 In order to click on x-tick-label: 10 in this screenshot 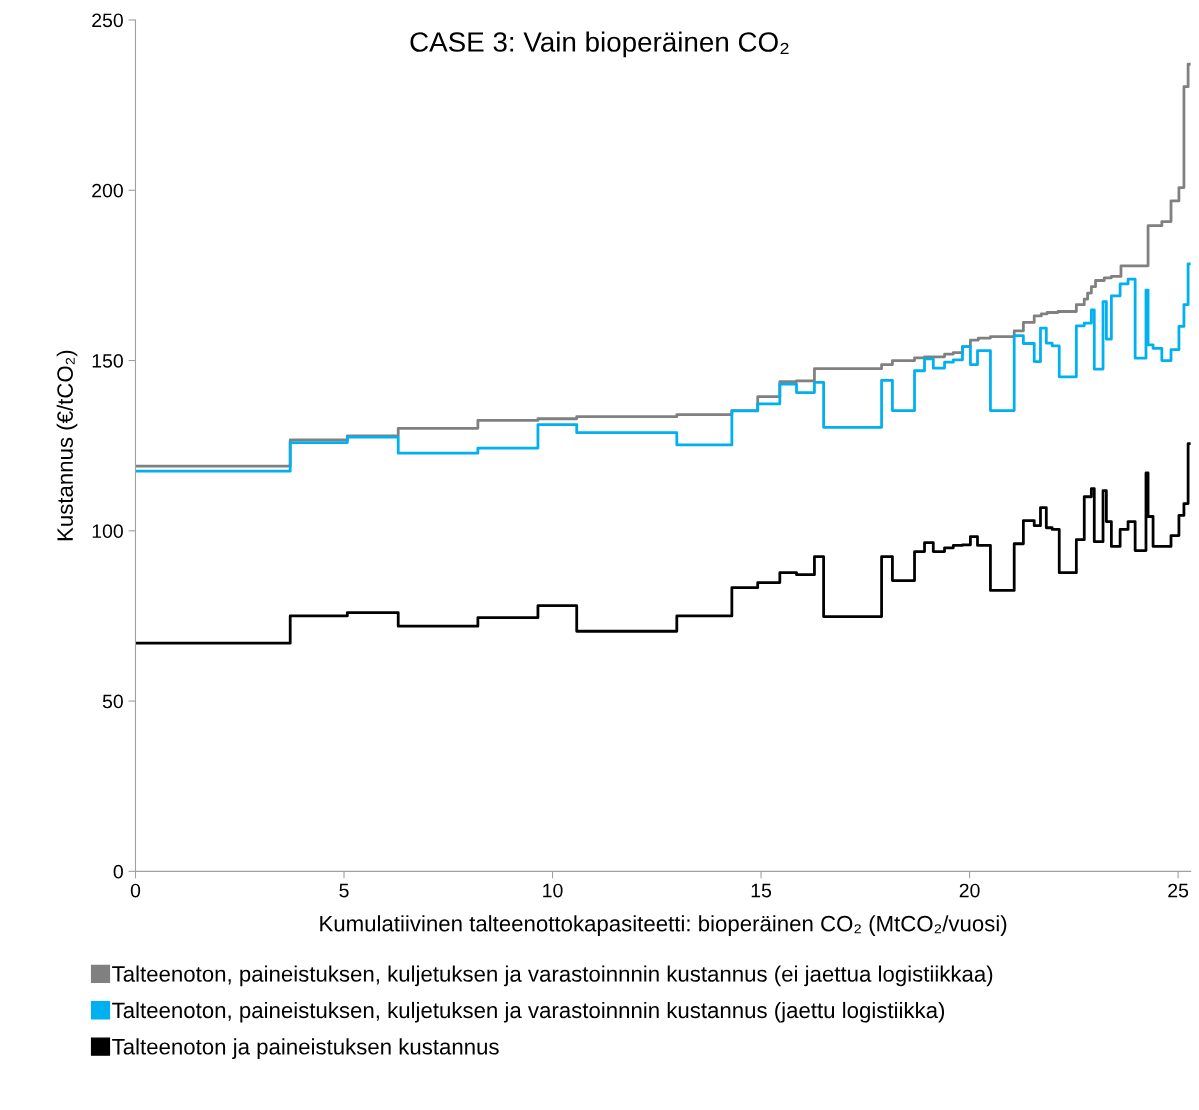, I will do `click(553, 890)`.